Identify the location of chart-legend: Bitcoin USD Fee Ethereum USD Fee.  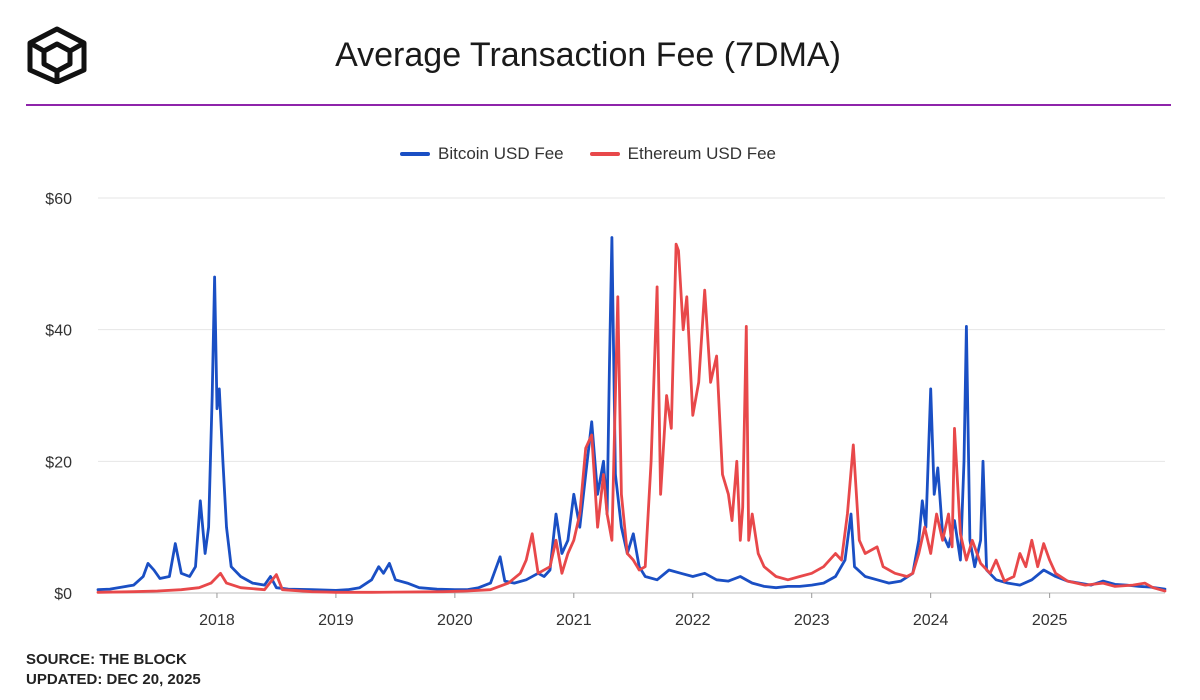
(588, 154).